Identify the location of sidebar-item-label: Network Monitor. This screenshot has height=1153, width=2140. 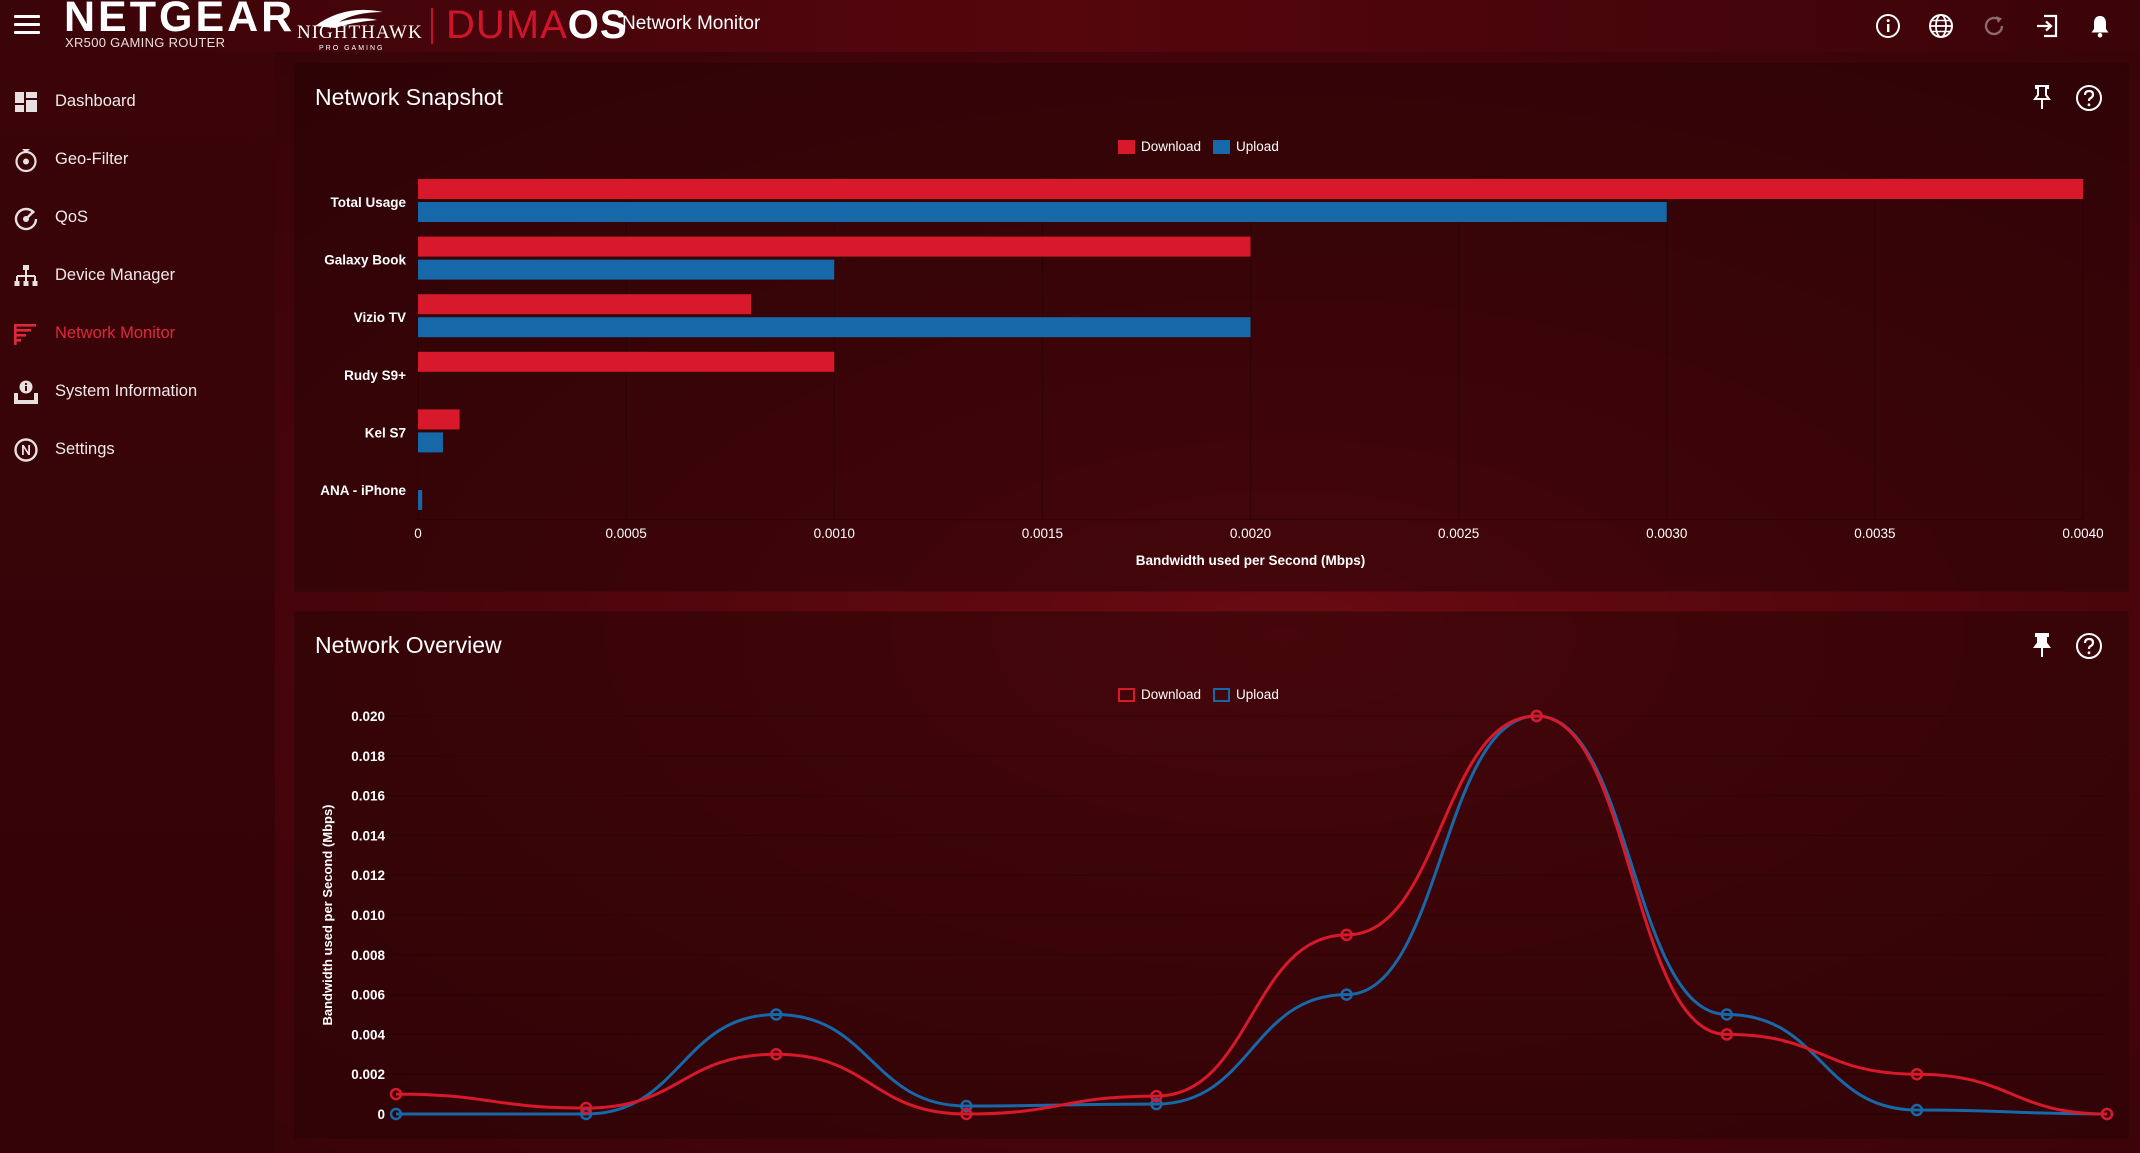
(115, 332).